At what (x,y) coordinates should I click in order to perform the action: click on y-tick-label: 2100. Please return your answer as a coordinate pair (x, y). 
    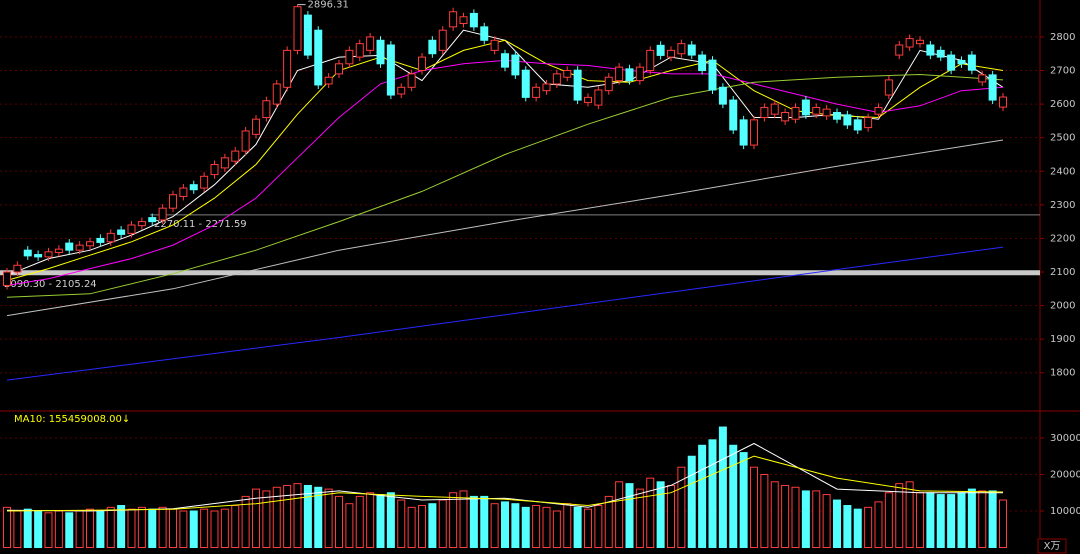
    Looking at the image, I should click on (1062, 272).